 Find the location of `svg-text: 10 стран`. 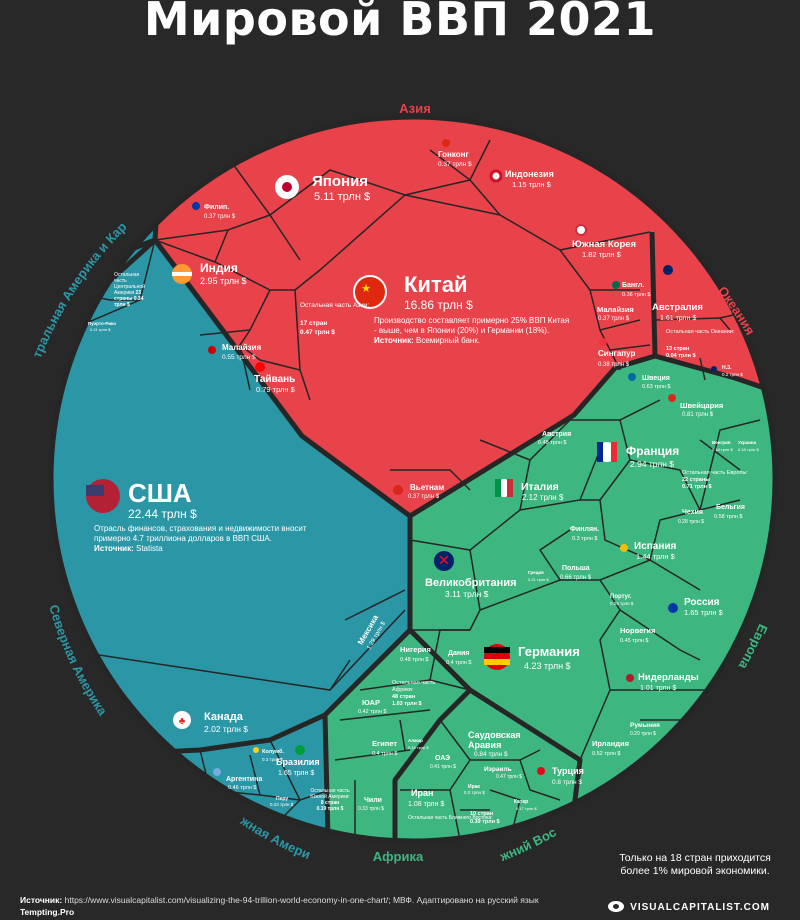

svg-text: 10 стран is located at coordinates (481, 814).